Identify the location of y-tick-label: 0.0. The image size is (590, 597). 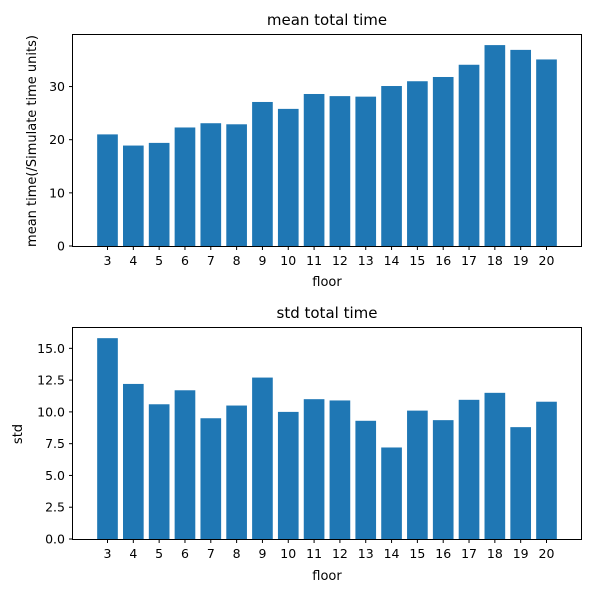
(55, 539).